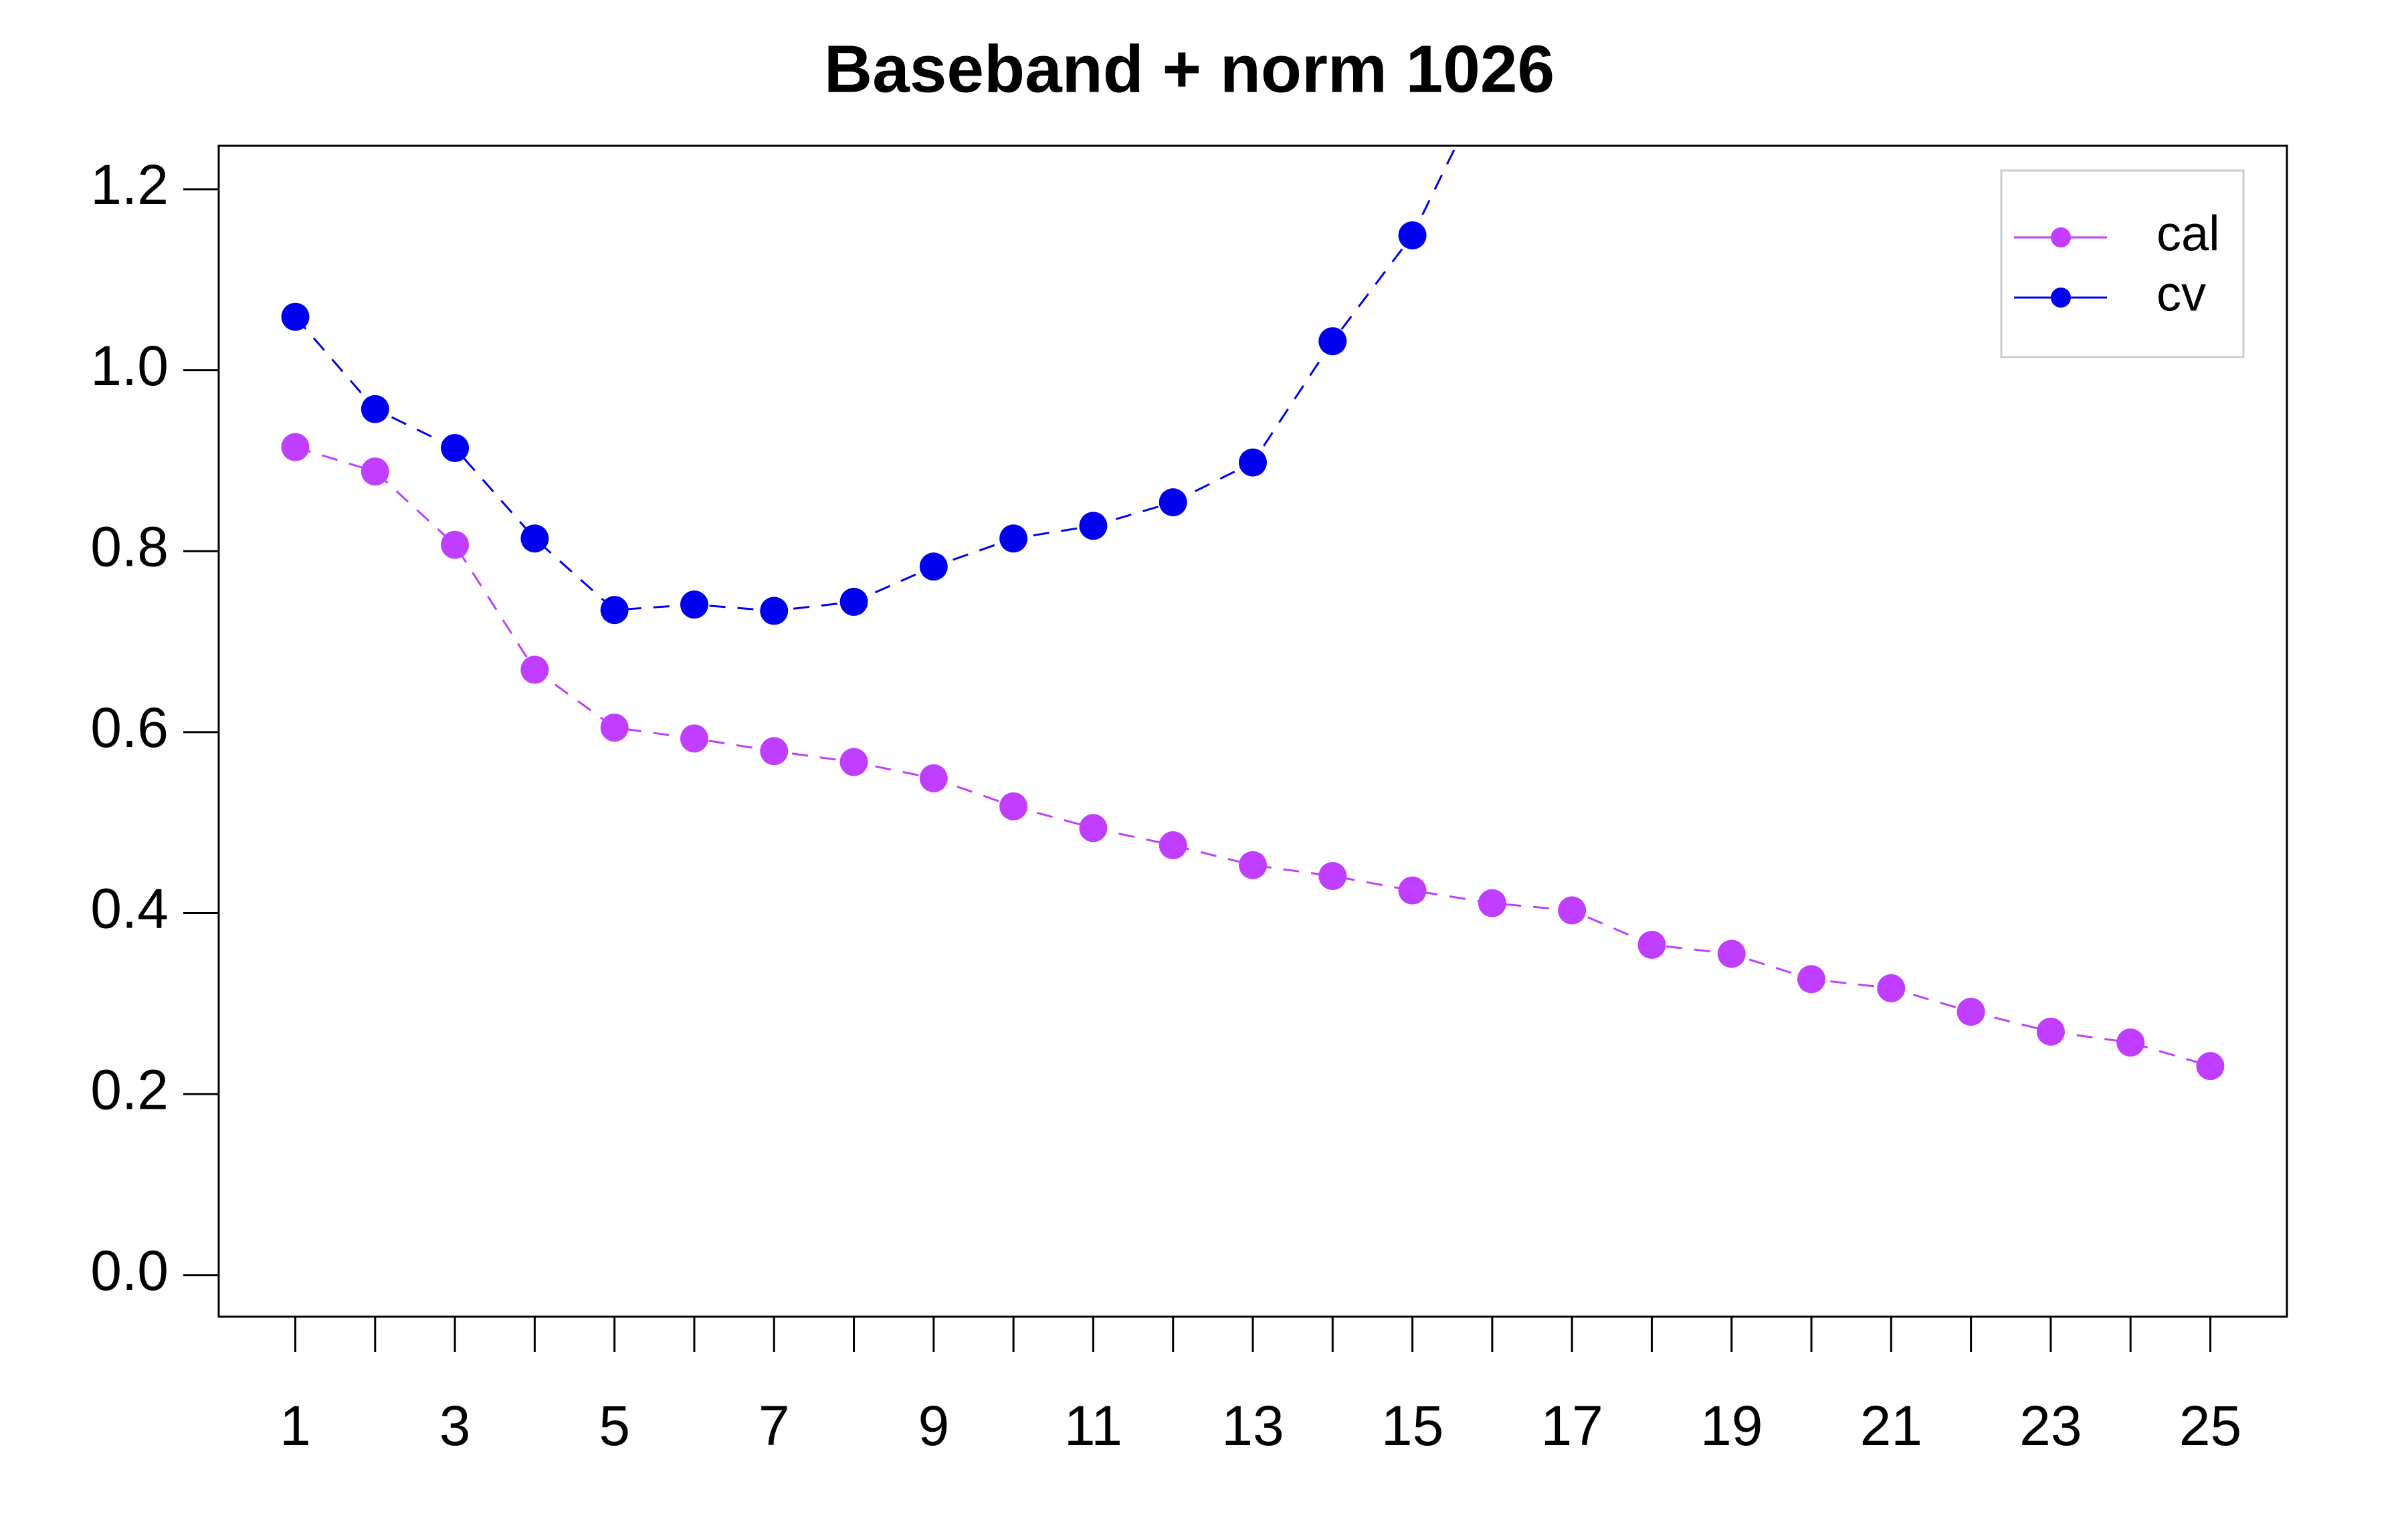 Image resolution: width=2408 pixels, height=1522 pixels. What do you see at coordinates (455, 1426) in the screenshot?
I see `x-tick-label: 3` at bounding box center [455, 1426].